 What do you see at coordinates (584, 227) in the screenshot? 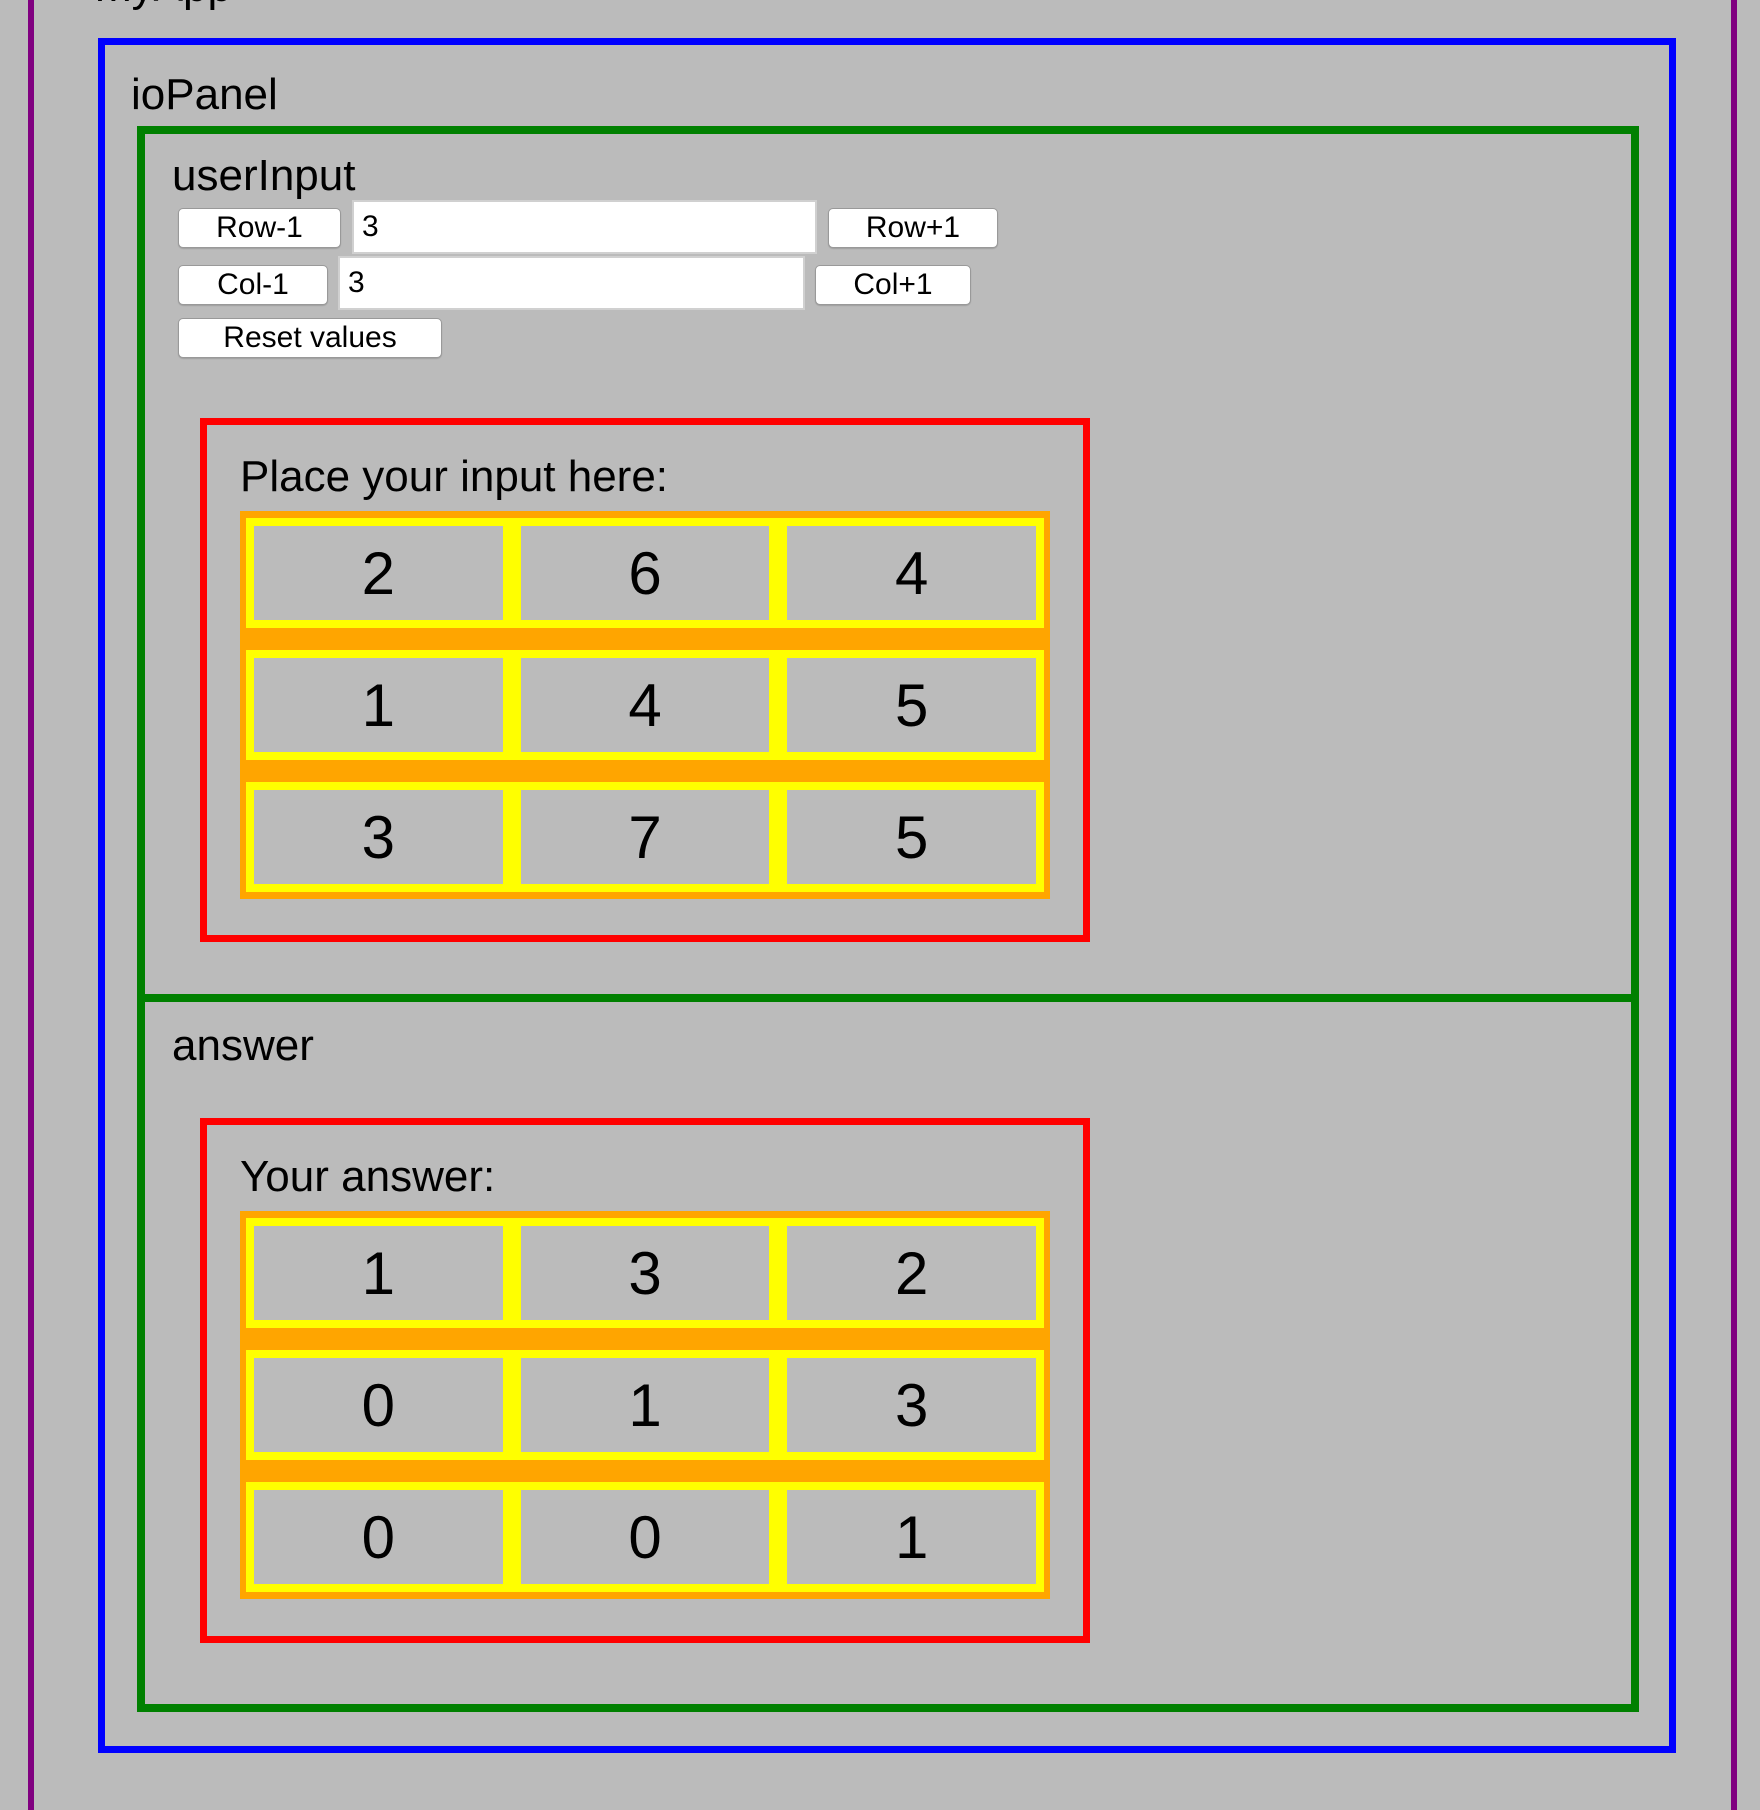
I see `row-count-input` at bounding box center [584, 227].